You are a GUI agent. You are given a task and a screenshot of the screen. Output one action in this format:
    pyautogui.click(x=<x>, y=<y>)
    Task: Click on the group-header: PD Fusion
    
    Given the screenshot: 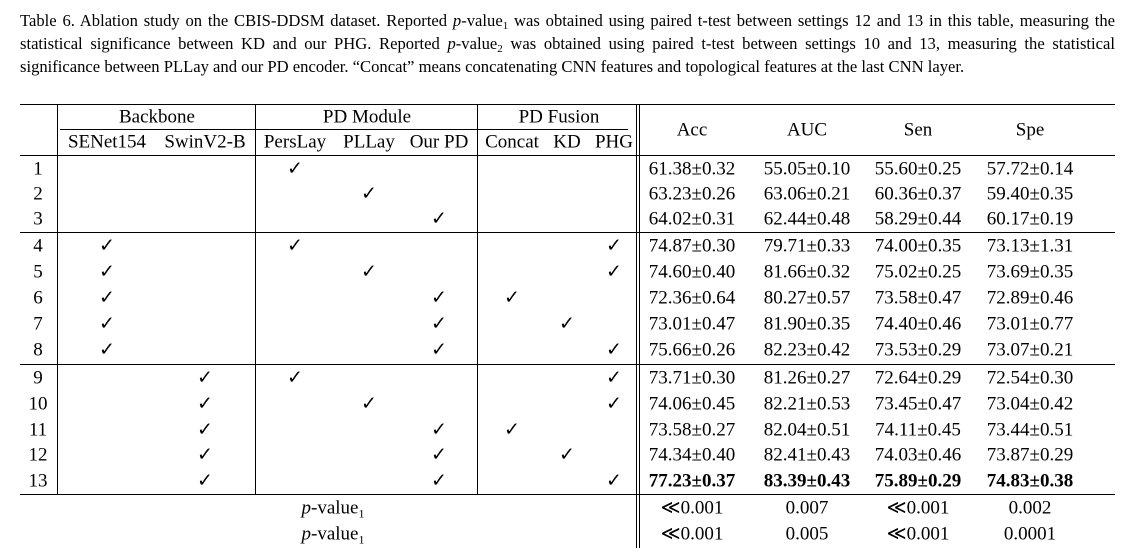 What is the action you would take?
    pyautogui.click(x=559, y=117)
    